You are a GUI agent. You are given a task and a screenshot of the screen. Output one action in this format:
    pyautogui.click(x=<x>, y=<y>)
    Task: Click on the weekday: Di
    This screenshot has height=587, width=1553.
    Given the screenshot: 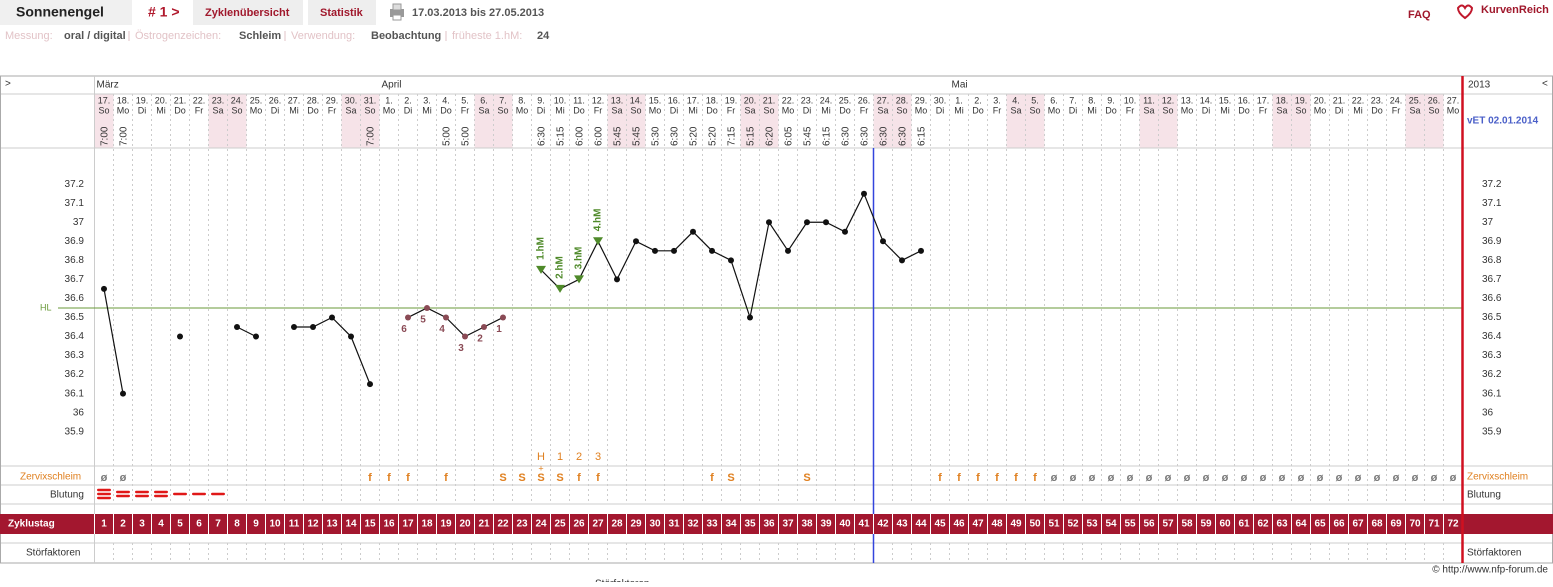 What is the action you would take?
    pyautogui.click(x=674, y=110)
    